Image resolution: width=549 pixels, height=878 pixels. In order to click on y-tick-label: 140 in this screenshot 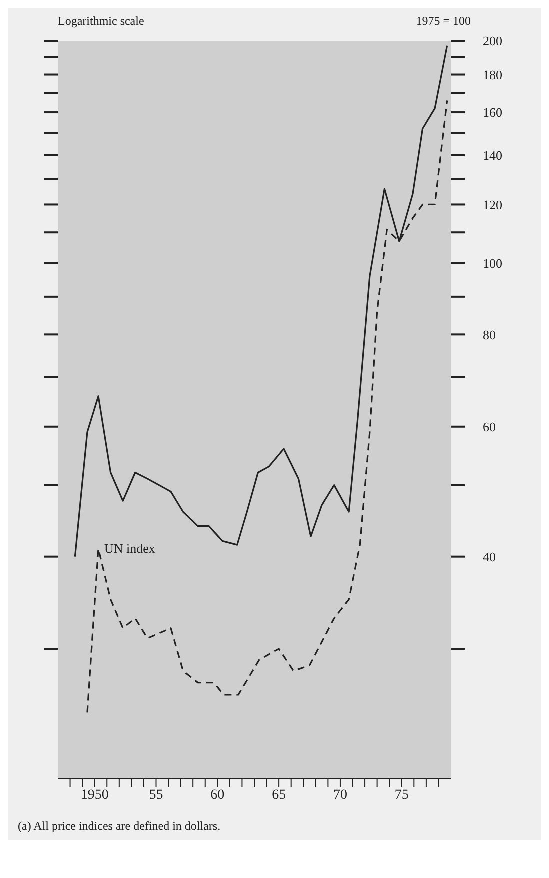, I will do `click(492, 155)`.